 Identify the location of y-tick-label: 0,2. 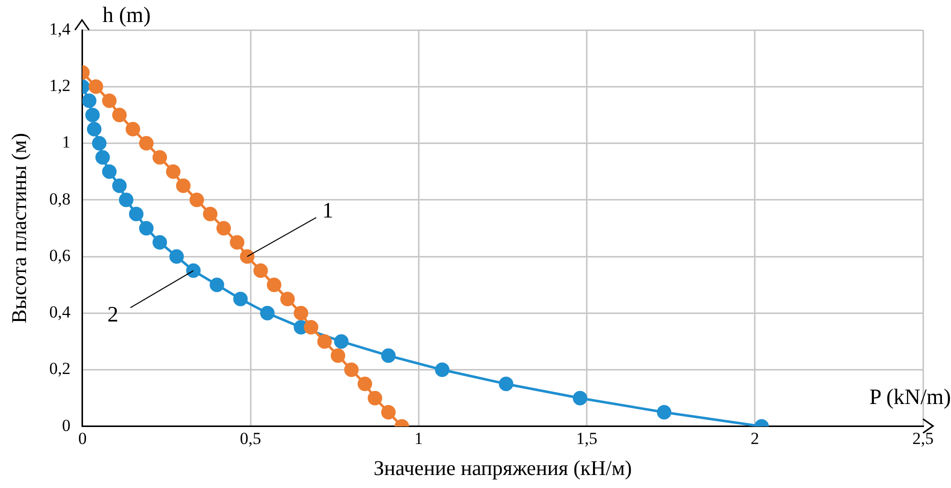
(59, 368).